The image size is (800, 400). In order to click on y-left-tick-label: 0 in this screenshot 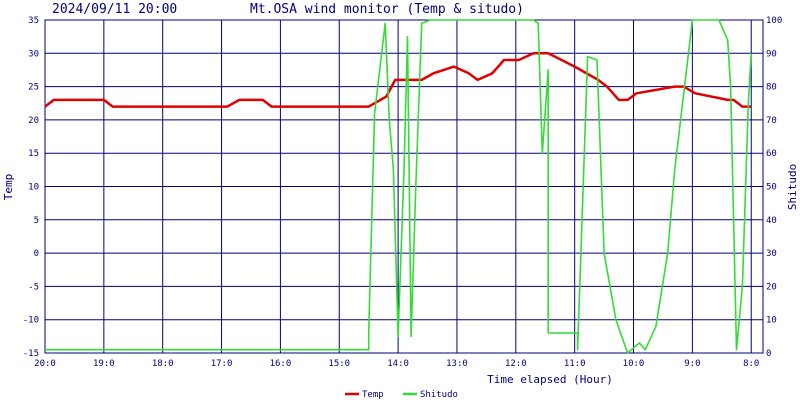, I will do `click(36, 254)`.